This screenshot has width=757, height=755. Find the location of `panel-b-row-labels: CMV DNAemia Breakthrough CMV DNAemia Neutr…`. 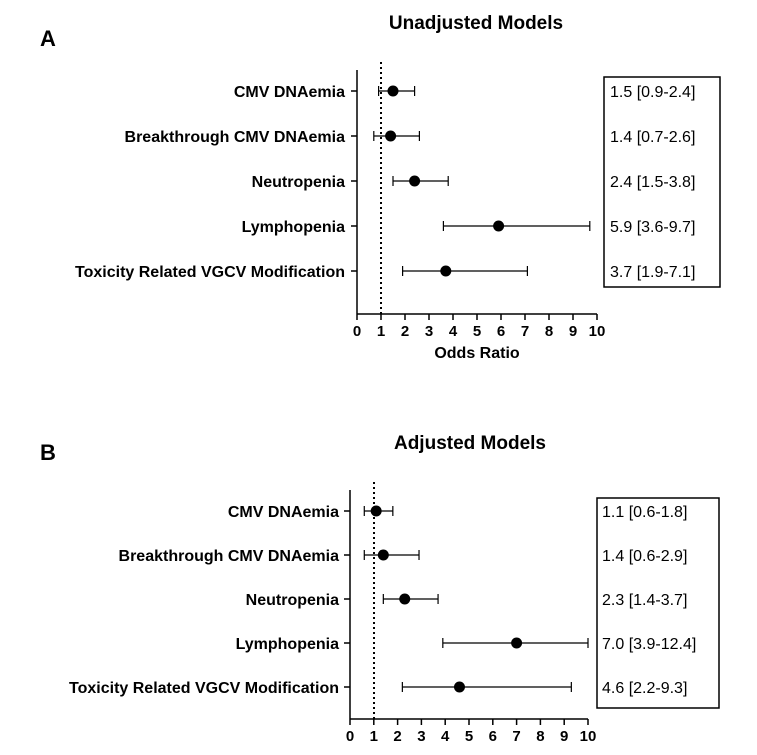

panel-b-row-labels: CMV DNAemia Breakthrough CMV DNAemia Neutr… is located at coordinates (204, 600).